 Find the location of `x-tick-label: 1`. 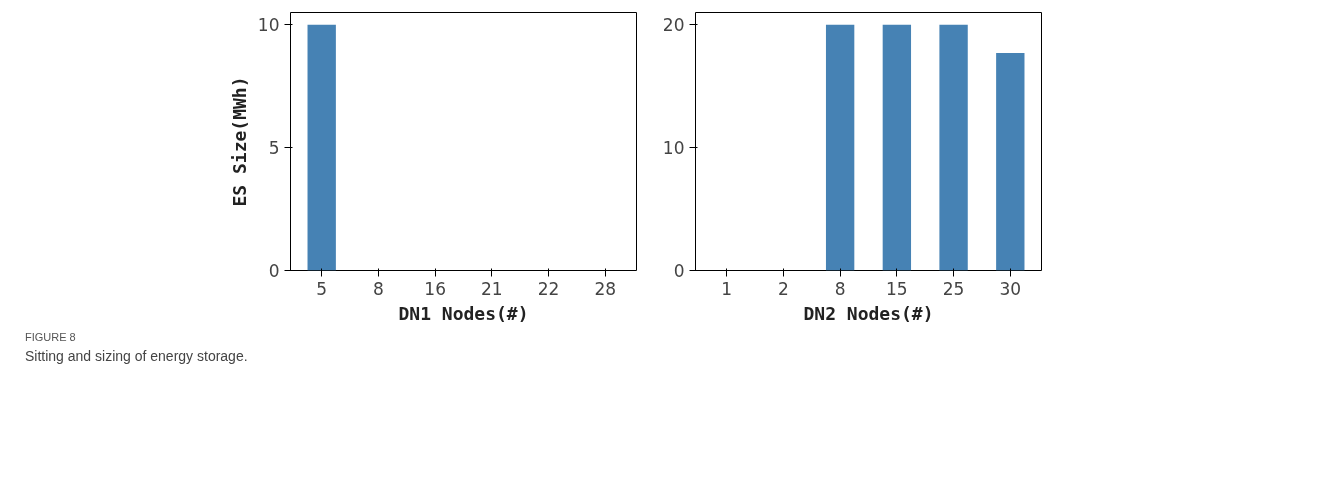

x-tick-label: 1 is located at coordinates (727, 288).